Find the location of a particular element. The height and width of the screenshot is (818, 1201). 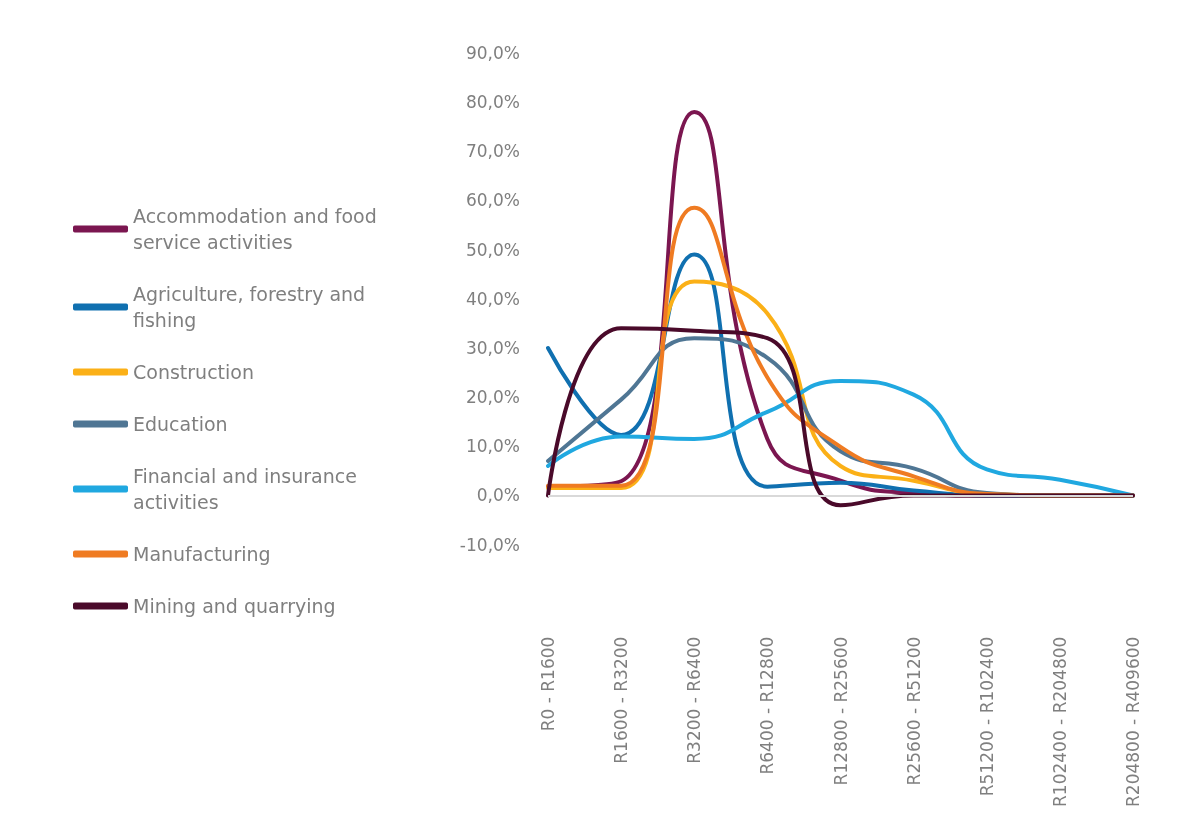

x-tick-label: R25600 - R51200 is located at coordinates (913, 711).